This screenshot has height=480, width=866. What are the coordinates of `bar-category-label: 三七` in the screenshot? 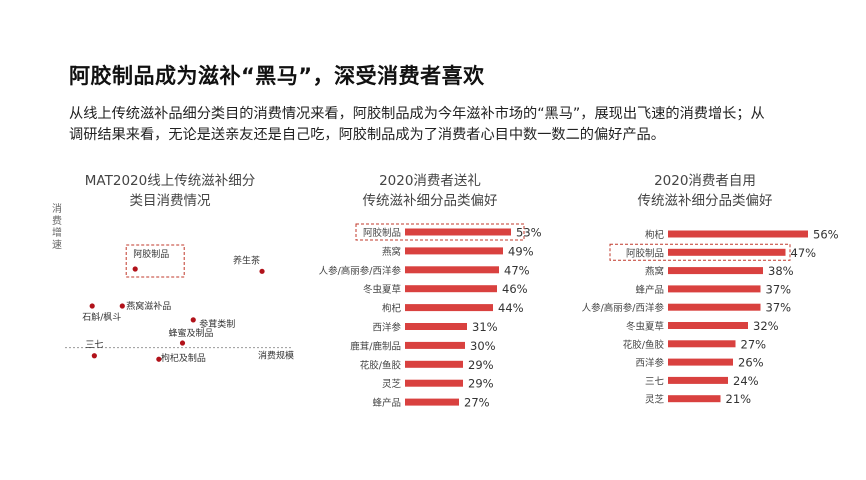 It's located at (655, 381).